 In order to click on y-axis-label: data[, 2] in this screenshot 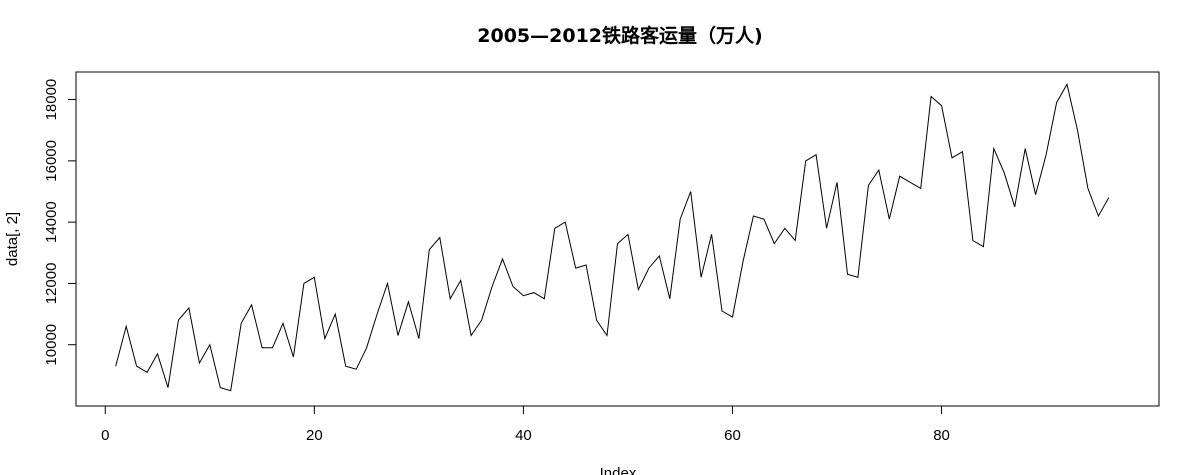, I will do `click(12, 239)`.